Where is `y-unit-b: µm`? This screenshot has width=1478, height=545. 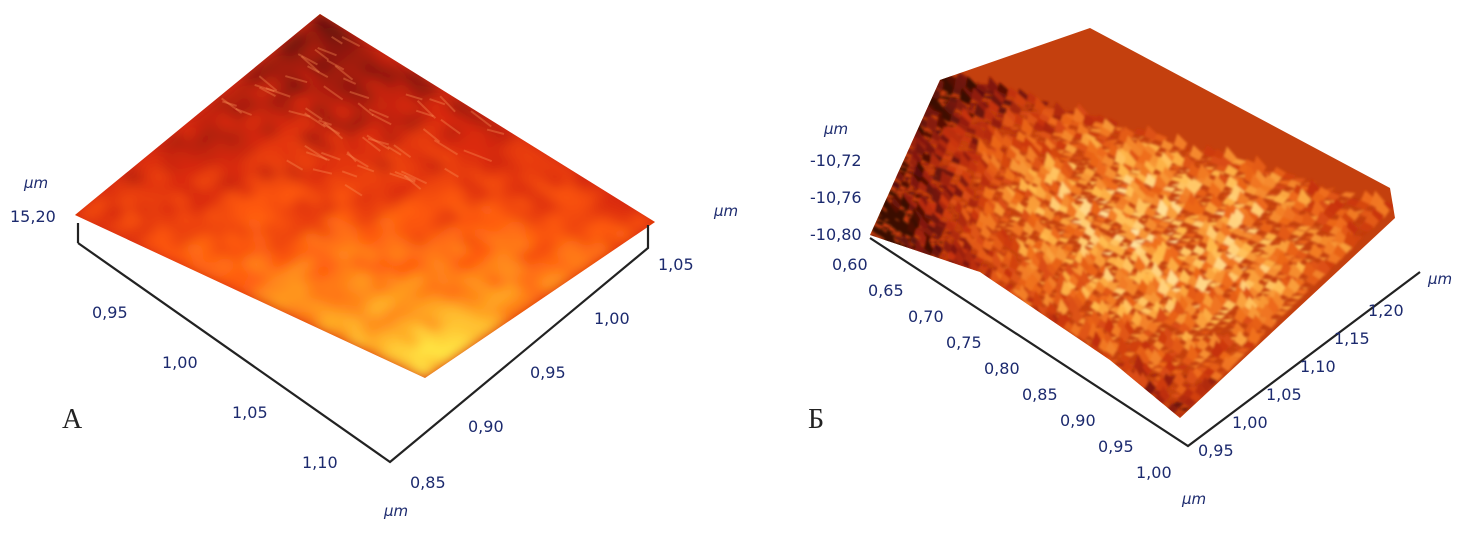 y-unit-b: µm is located at coordinates (1439, 279).